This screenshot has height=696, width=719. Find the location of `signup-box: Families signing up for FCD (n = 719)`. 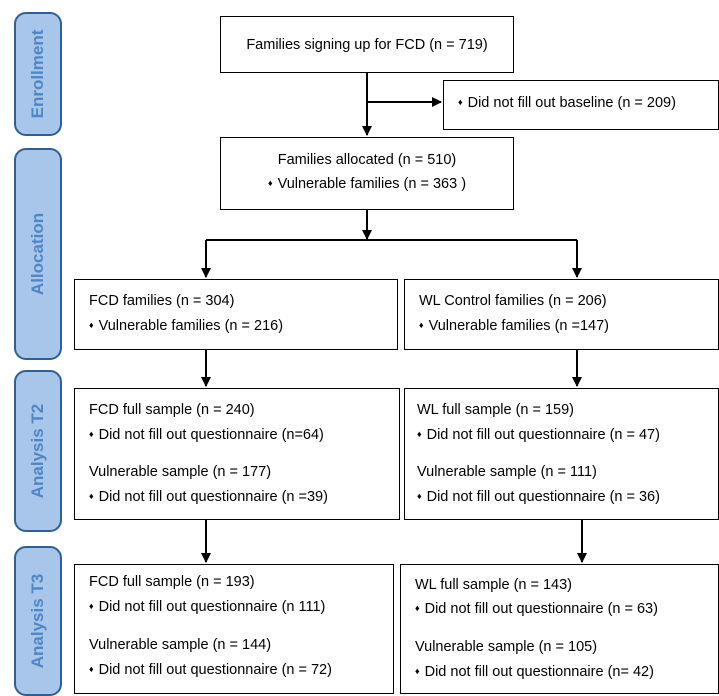

signup-box: Families signing up for FCD (n = 719) is located at coordinates (367, 44).